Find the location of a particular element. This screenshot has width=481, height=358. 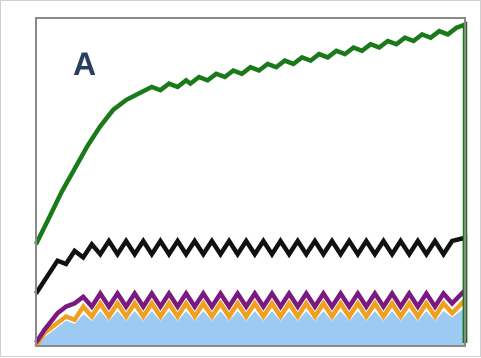

series-3-line is located at coordinates (250, 323).